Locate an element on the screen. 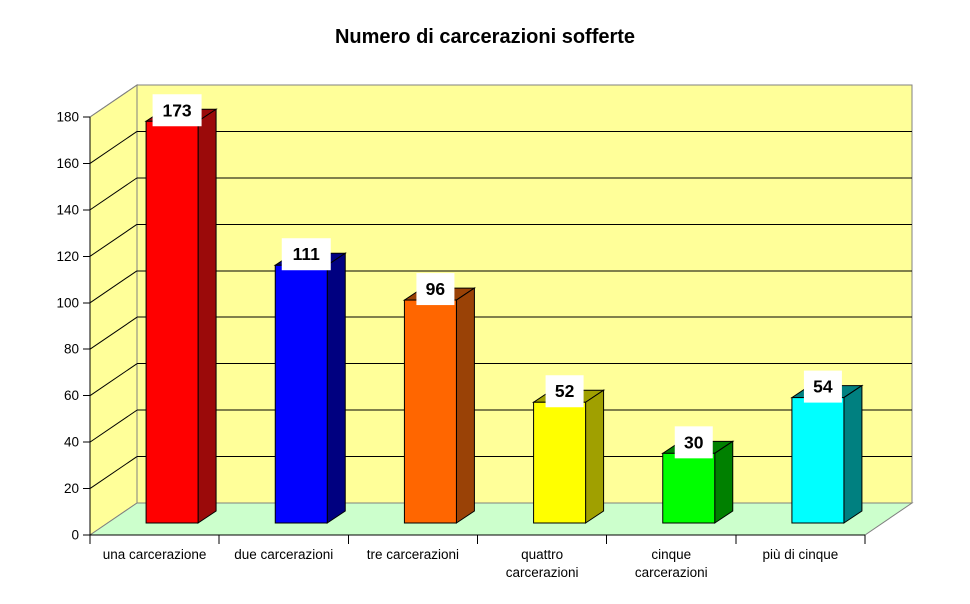 The image size is (970, 604). y-axis: 0 20 40 60 80 100 120 140 160 180 is located at coordinates (73, 326).